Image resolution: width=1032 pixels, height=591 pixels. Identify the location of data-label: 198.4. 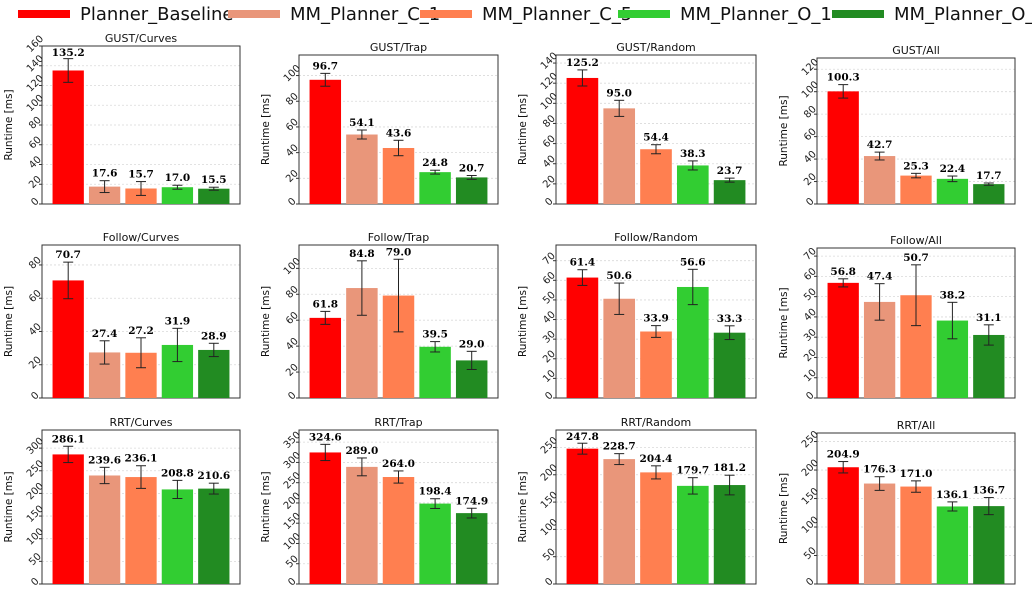
(435, 492).